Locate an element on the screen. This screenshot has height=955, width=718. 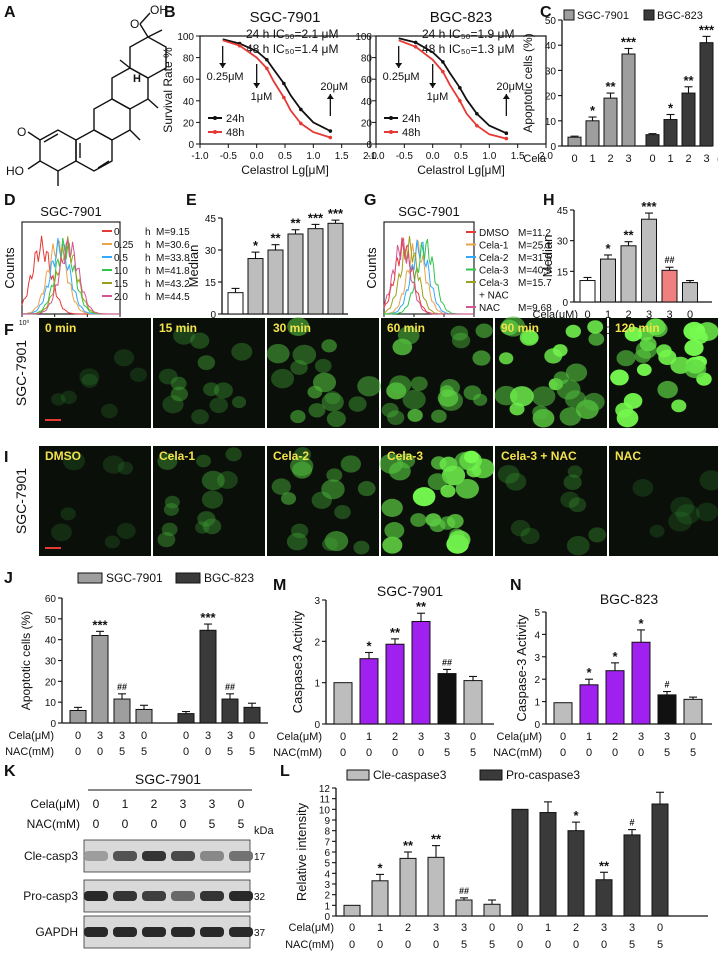
significance-mark: # is located at coordinates (631, 823).